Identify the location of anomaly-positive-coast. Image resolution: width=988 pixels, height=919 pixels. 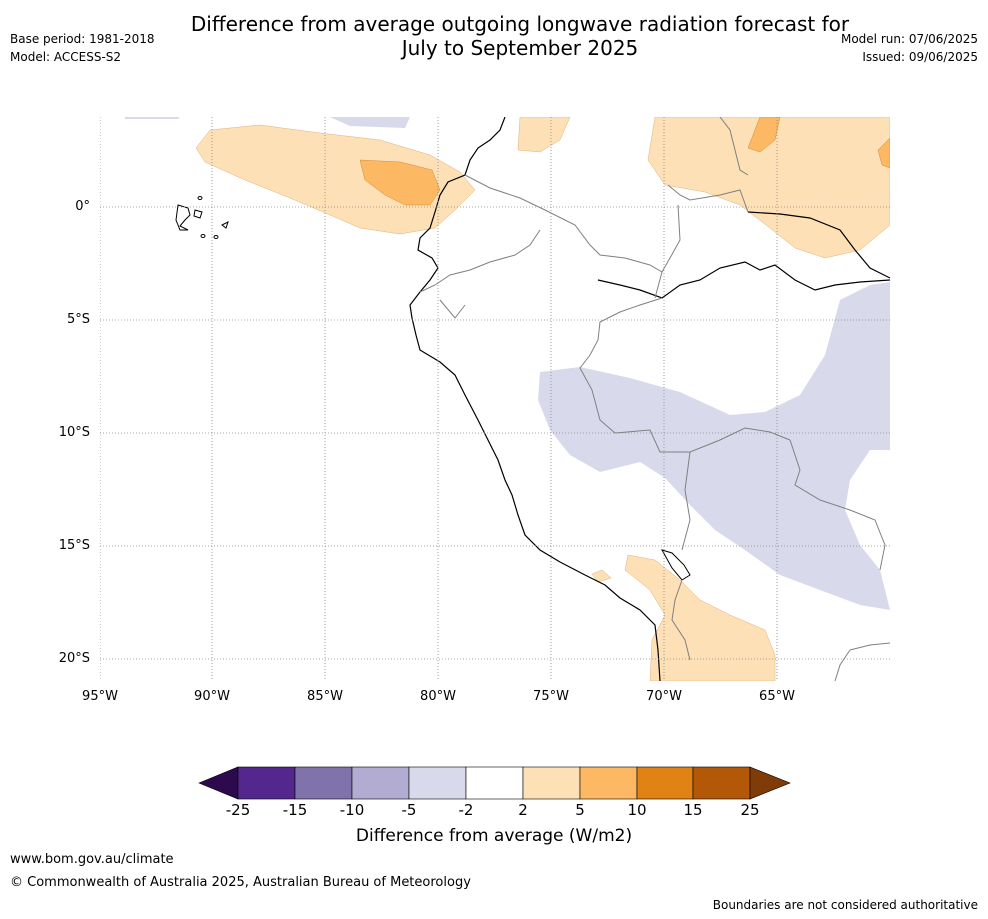
(601, 576).